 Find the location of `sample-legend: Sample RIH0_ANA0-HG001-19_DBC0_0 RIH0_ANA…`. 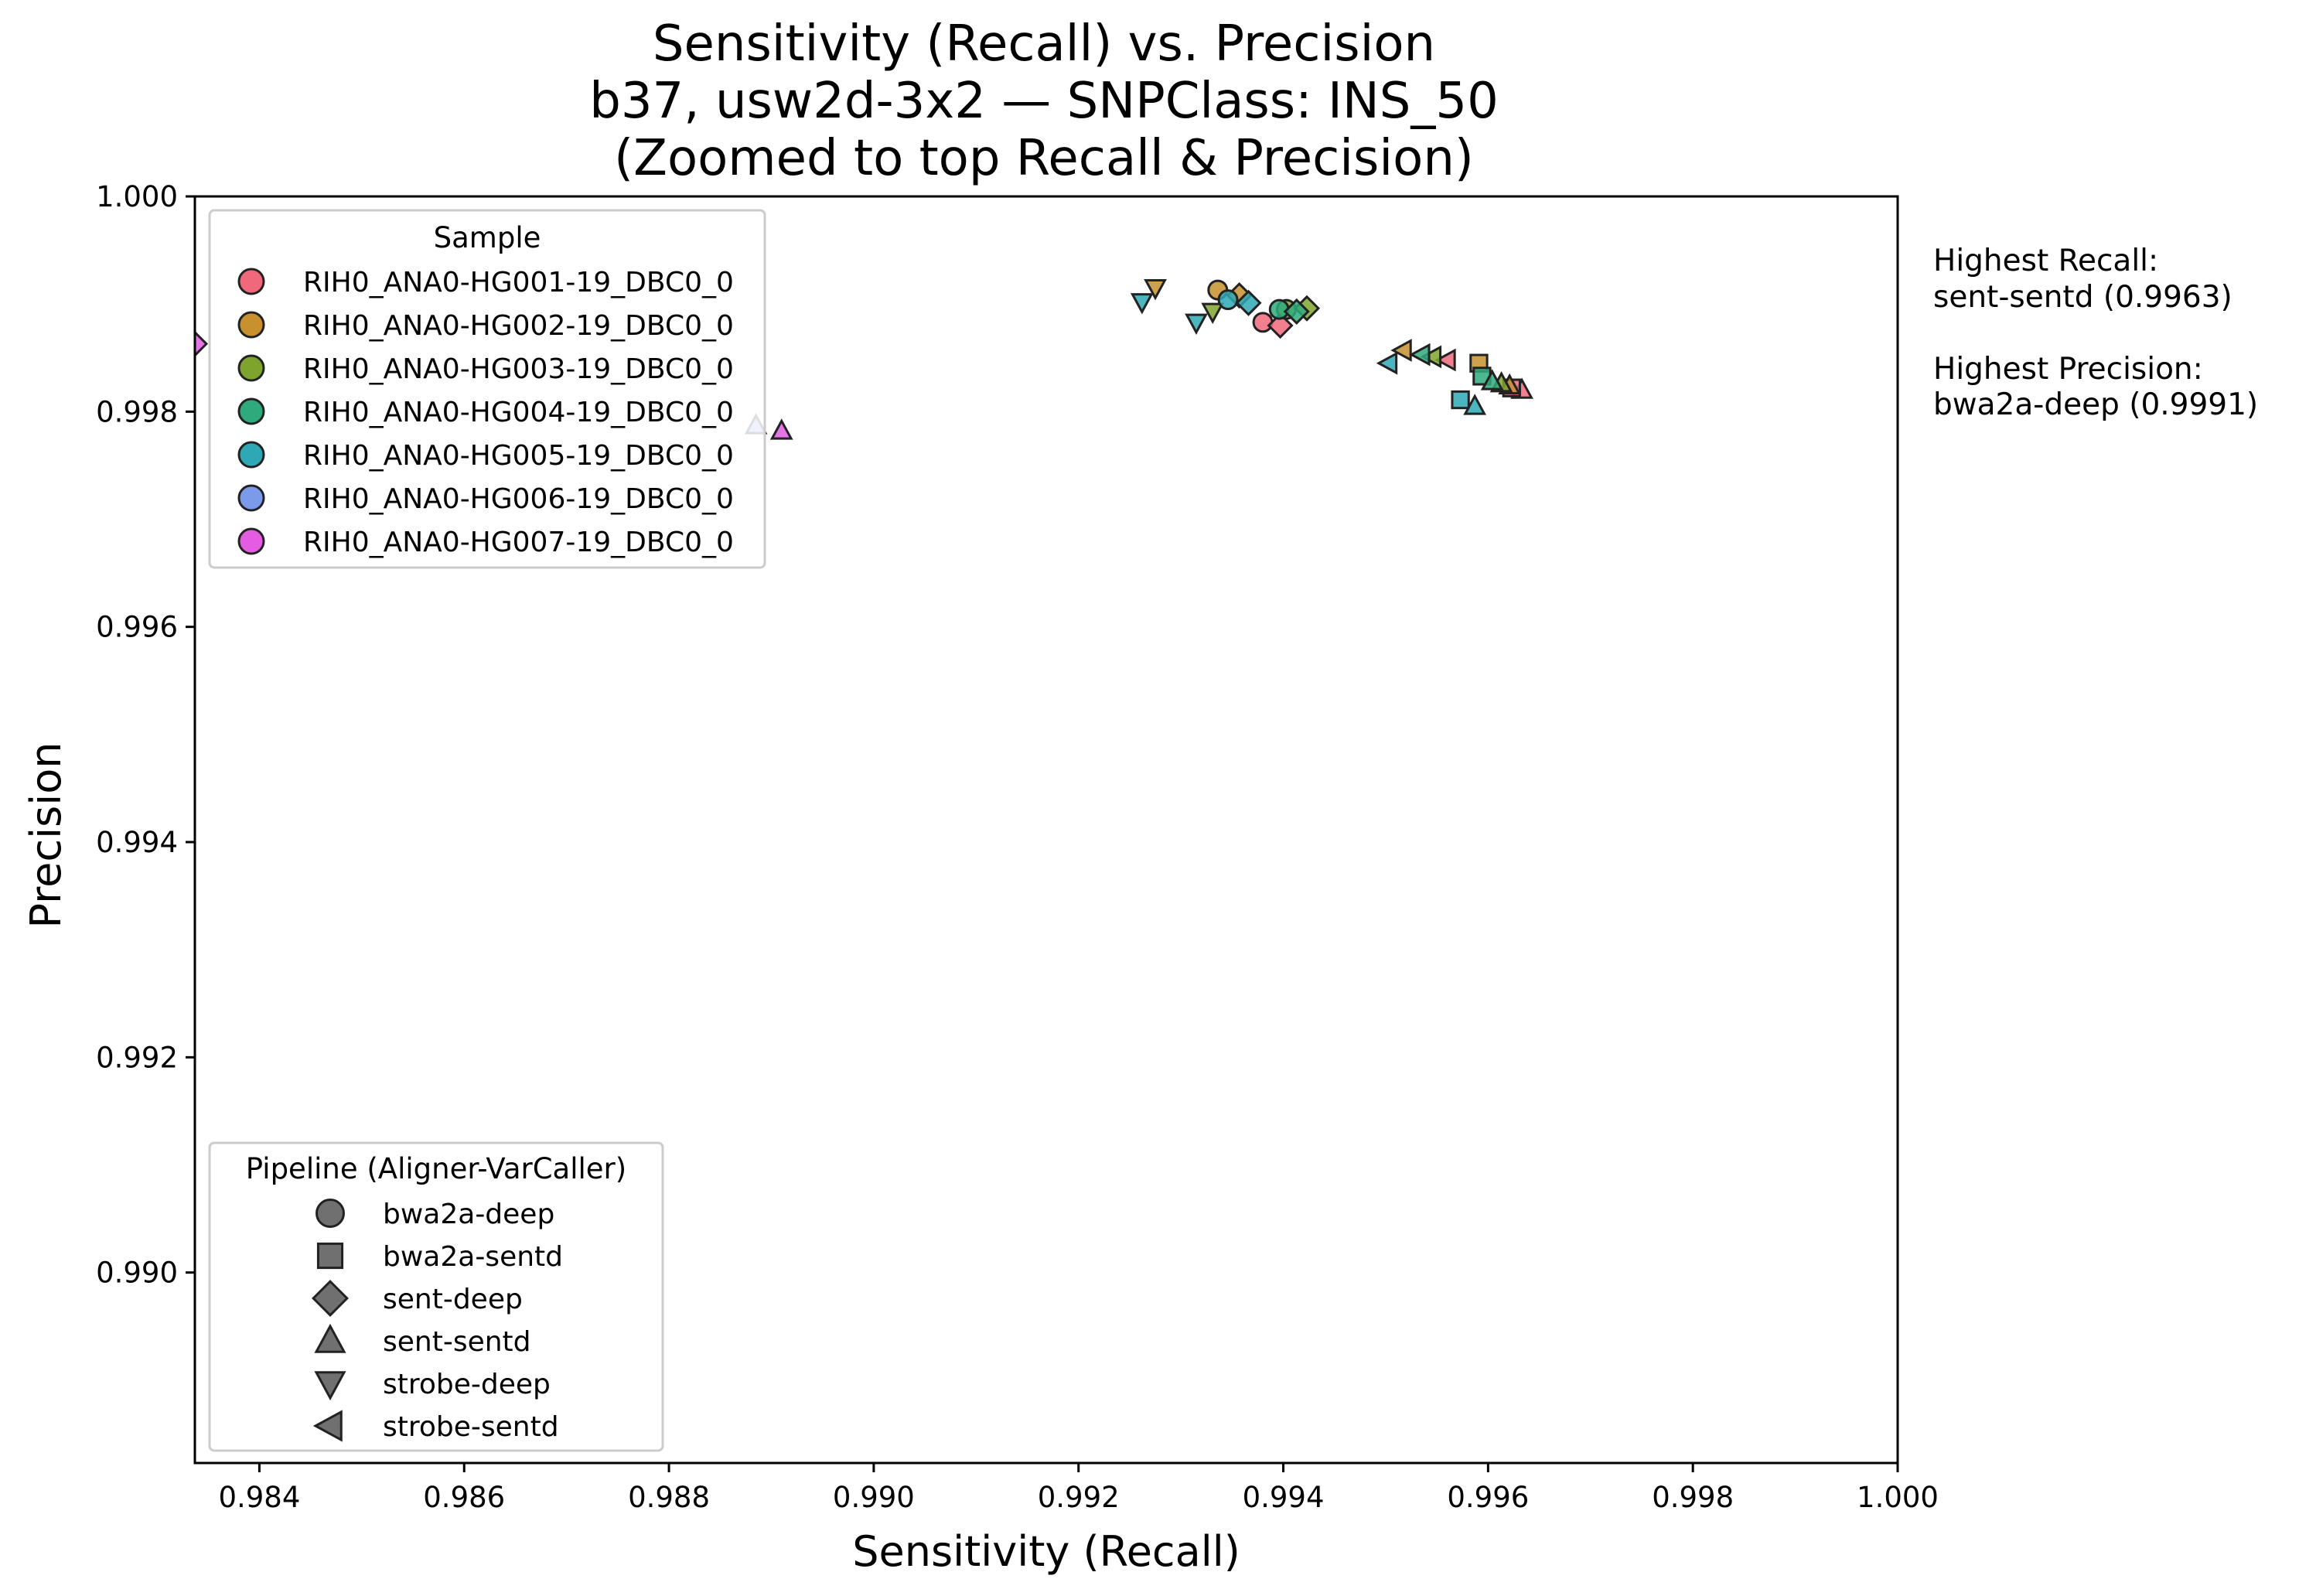

sample-legend: Sample RIH0_ANA0-HG001-19_DBC0_0 RIH0_ANA… is located at coordinates (487, 389).